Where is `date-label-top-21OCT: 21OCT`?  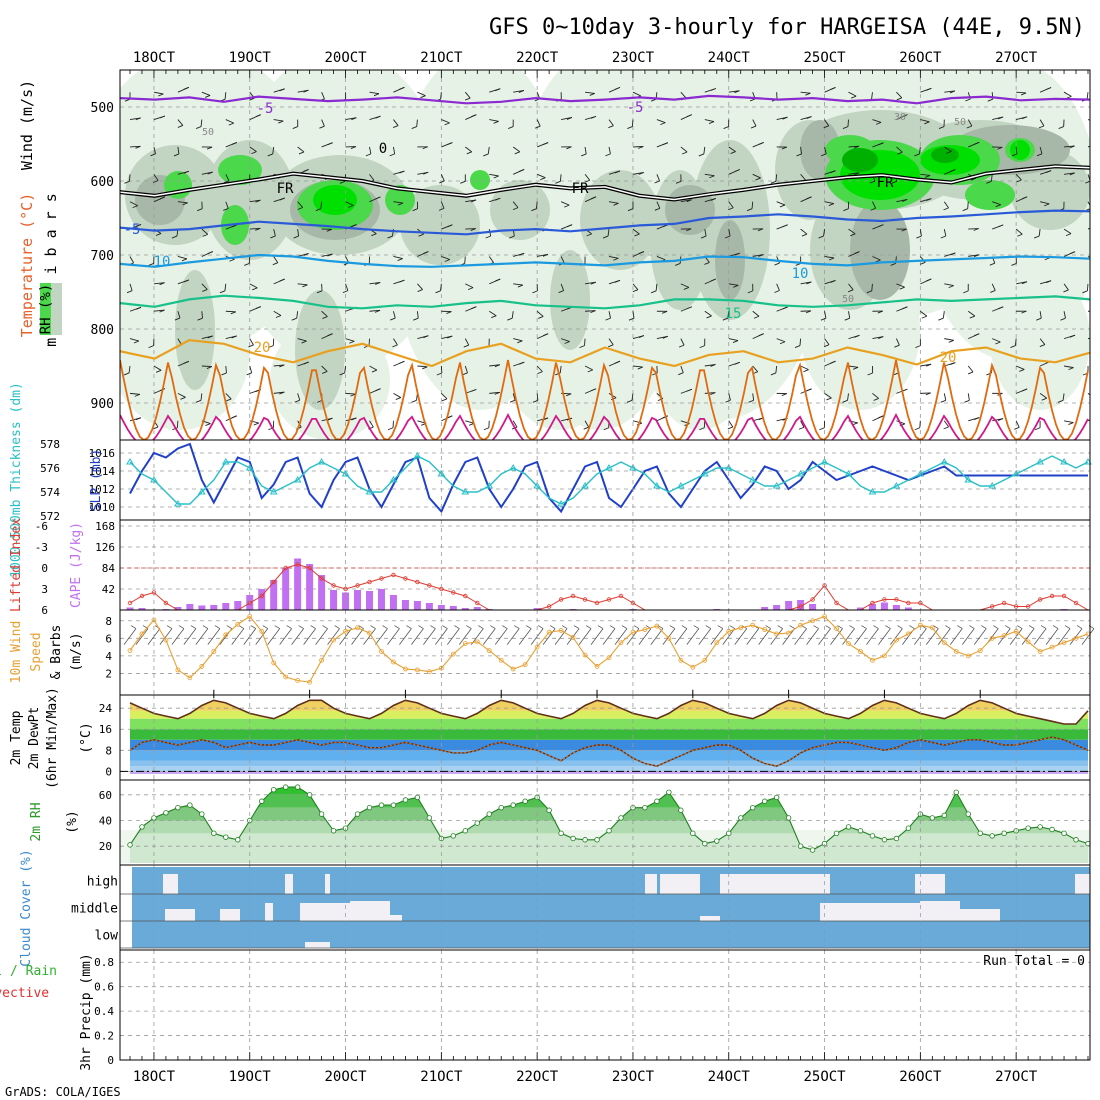
date-label-top-21OCT: 21OCT is located at coordinates (441, 58).